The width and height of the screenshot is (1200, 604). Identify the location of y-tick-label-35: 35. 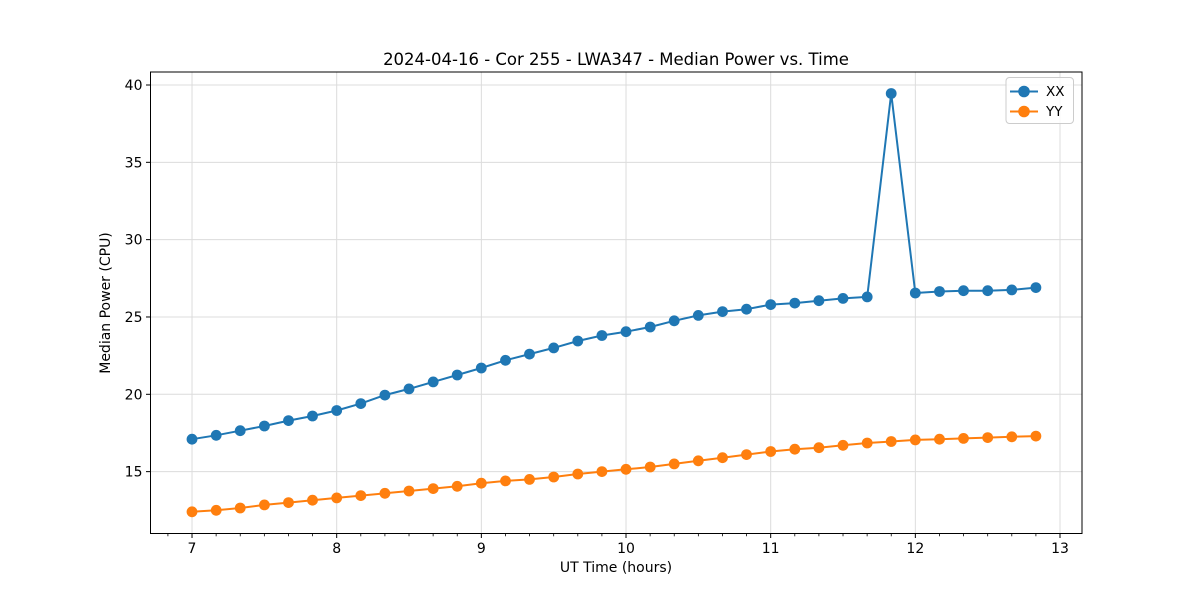
(134, 163).